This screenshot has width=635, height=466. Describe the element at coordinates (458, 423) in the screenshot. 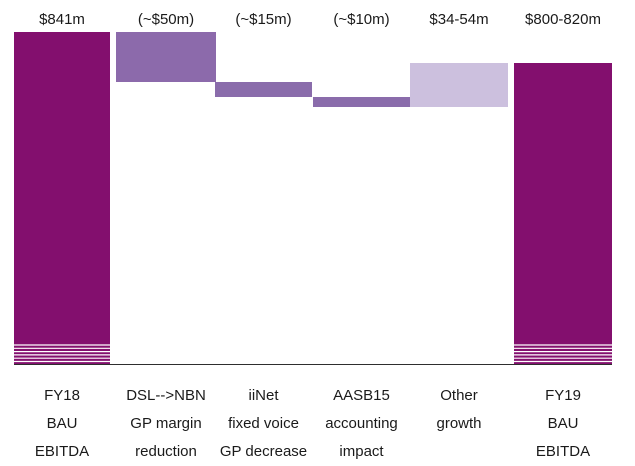

I see `category-label-4-1: growth` at that location.